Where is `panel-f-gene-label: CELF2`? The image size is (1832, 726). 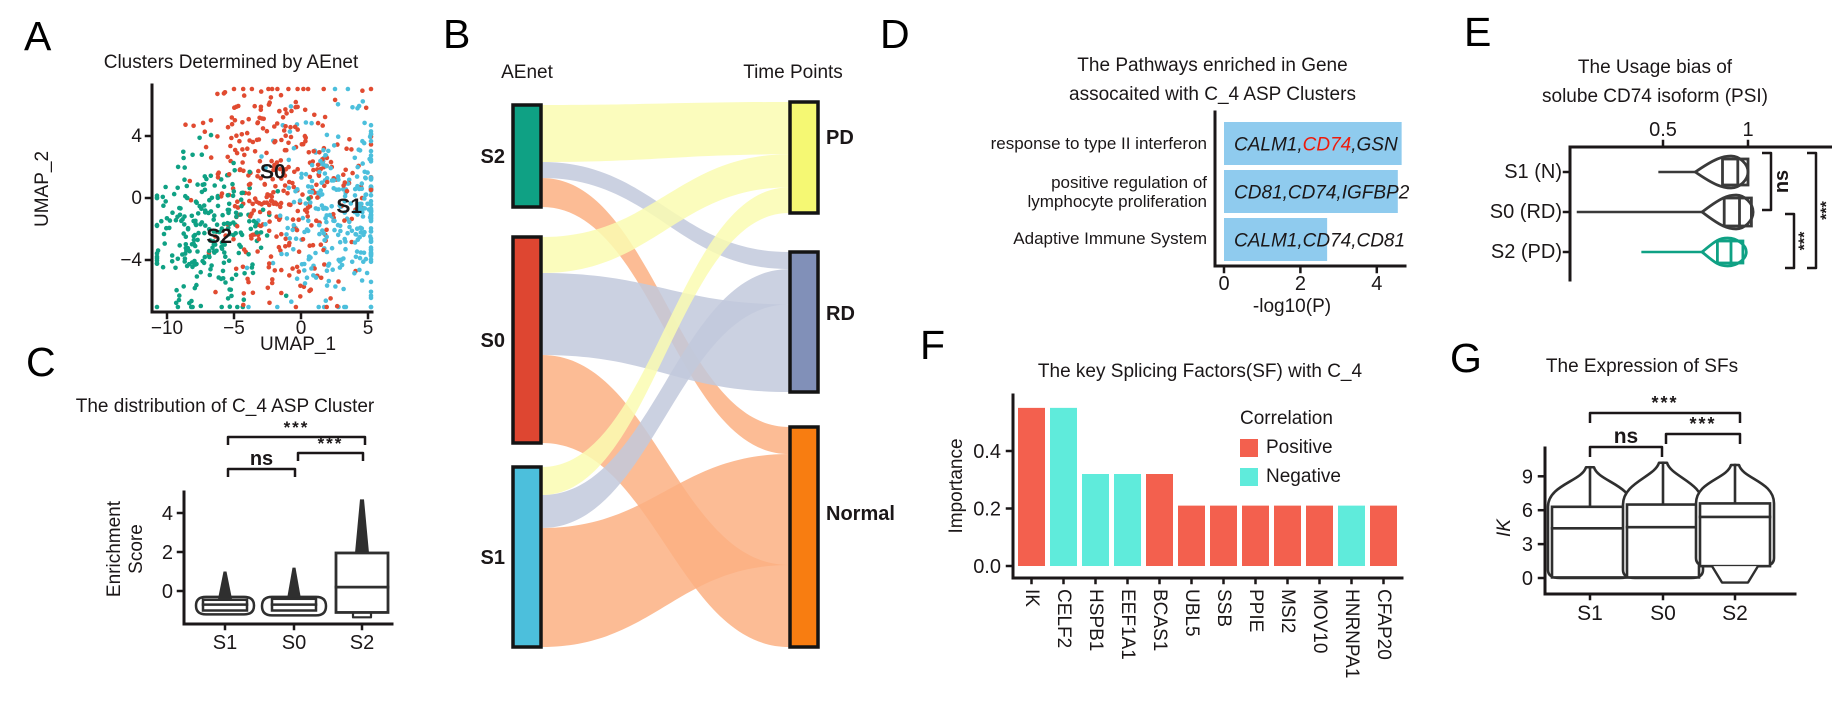
panel-f-gene-label: CELF2 is located at coordinates (1063, 618).